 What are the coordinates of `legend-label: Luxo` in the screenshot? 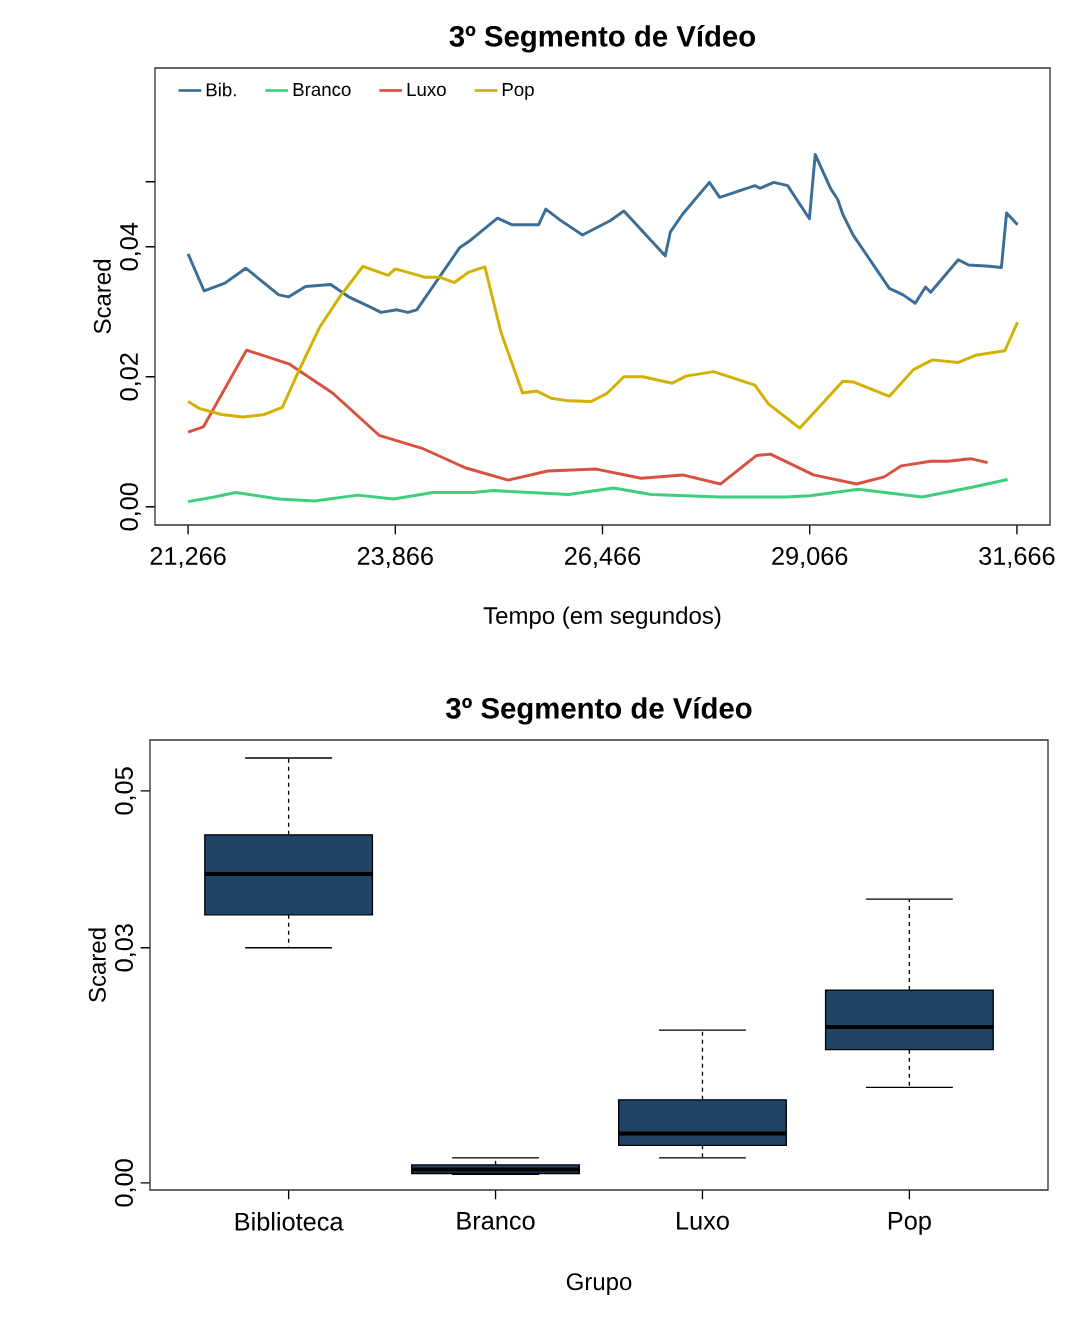 It's located at (426, 90).